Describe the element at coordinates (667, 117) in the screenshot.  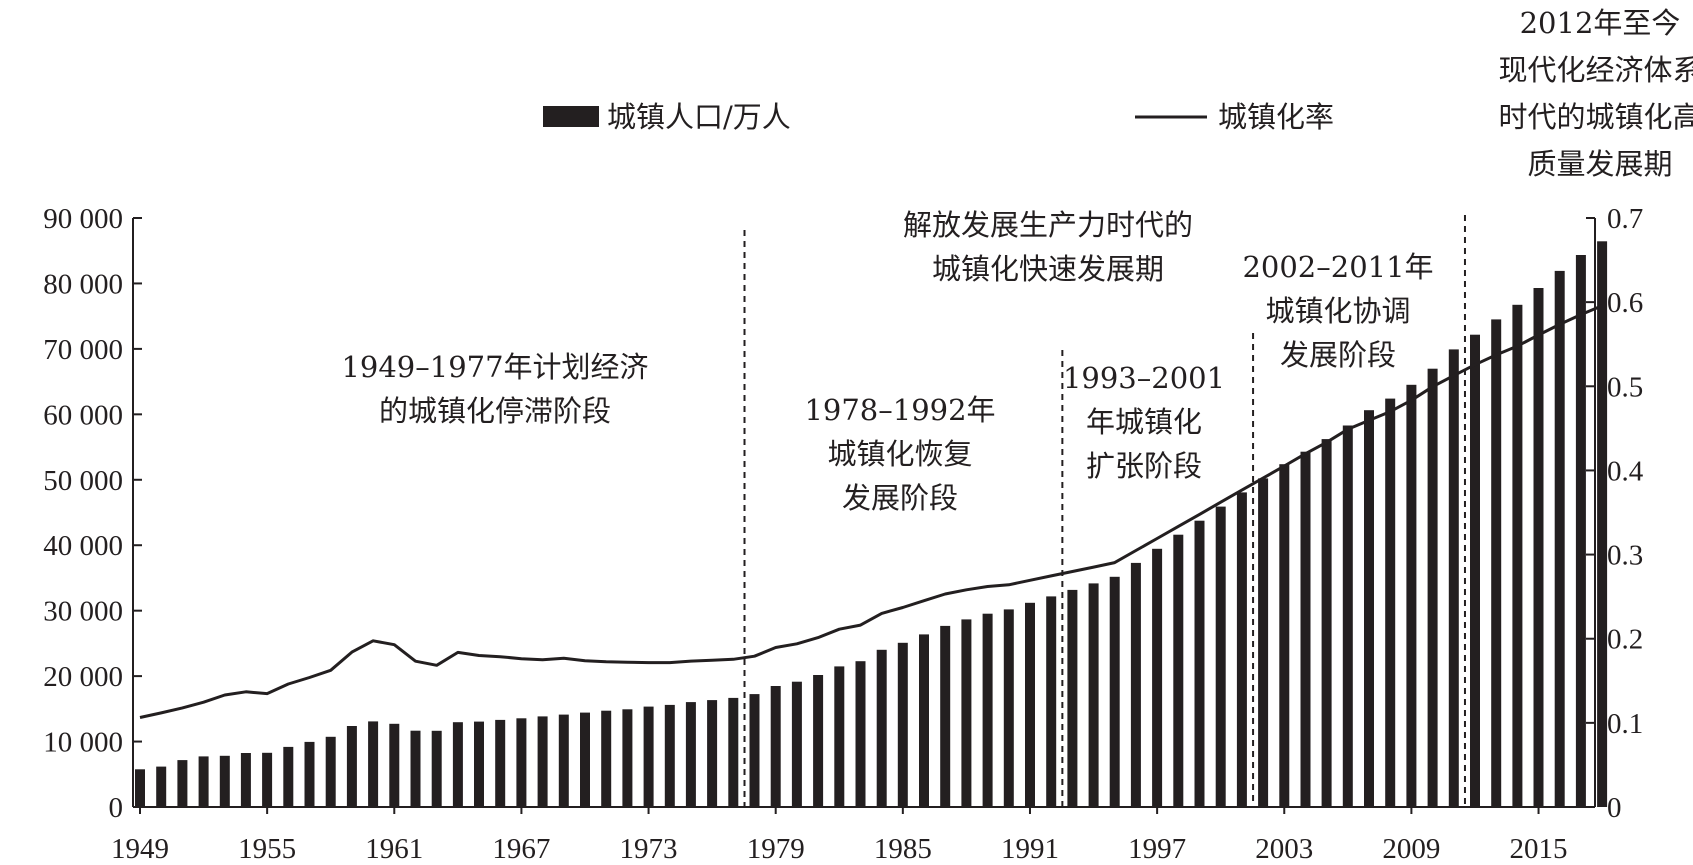
I see `legend-item-bars: 城镇人口/万人` at that location.